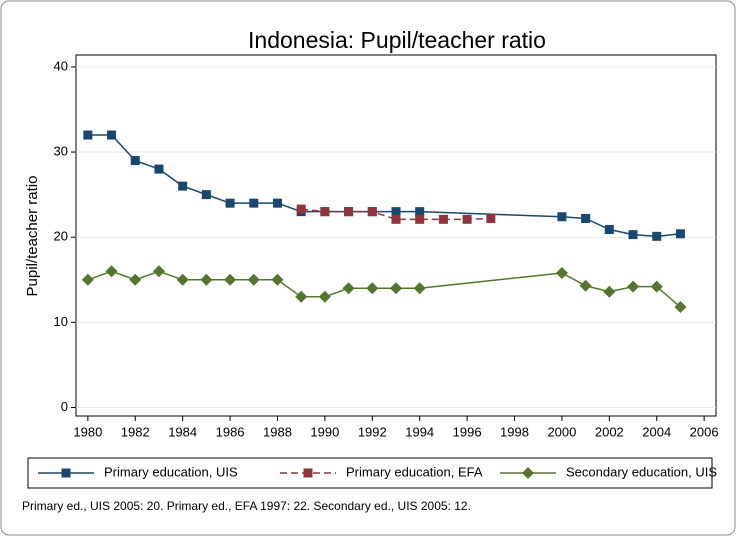 The width and height of the screenshot is (736, 536). I want to click on legend-label: Secondary education, UIS, so click(641, 471).